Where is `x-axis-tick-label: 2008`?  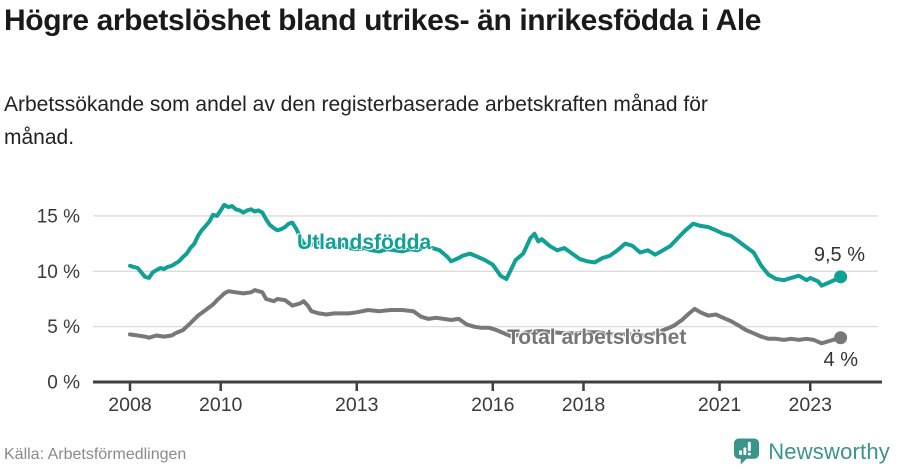 x-axis-tick-label: 2008 is located at coordinates (129, 405).